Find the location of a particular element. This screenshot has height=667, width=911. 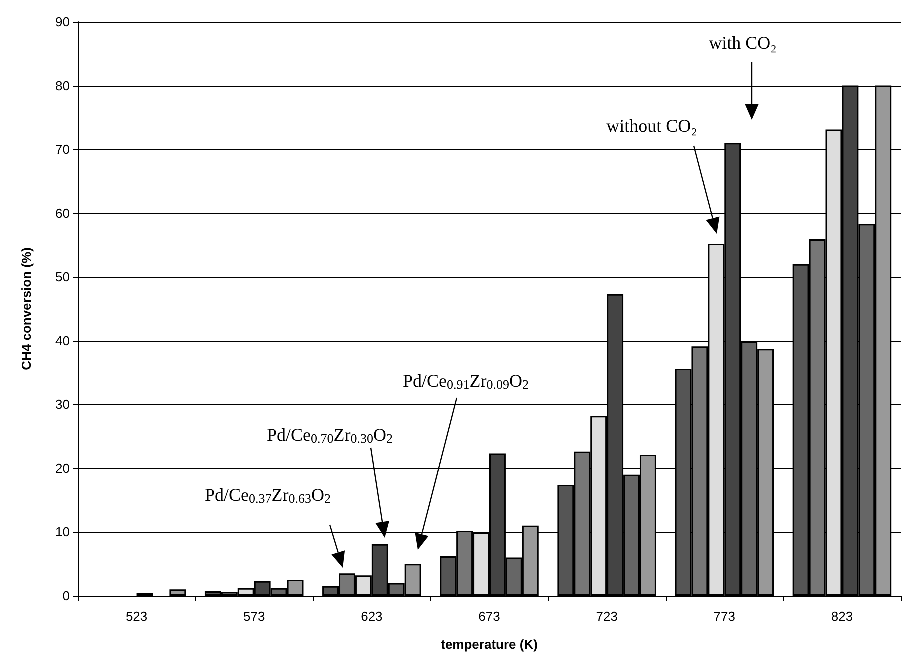

bar is located at coordinates (178, 593).